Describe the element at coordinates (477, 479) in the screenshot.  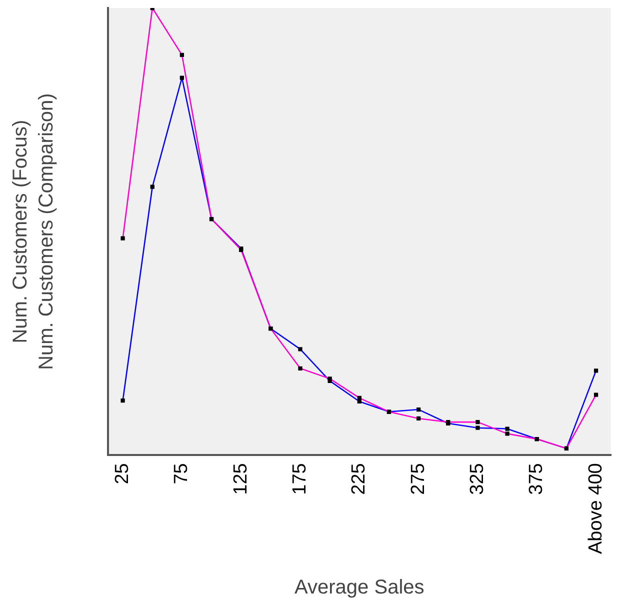
I see `x-tick-label: 325` at that location.